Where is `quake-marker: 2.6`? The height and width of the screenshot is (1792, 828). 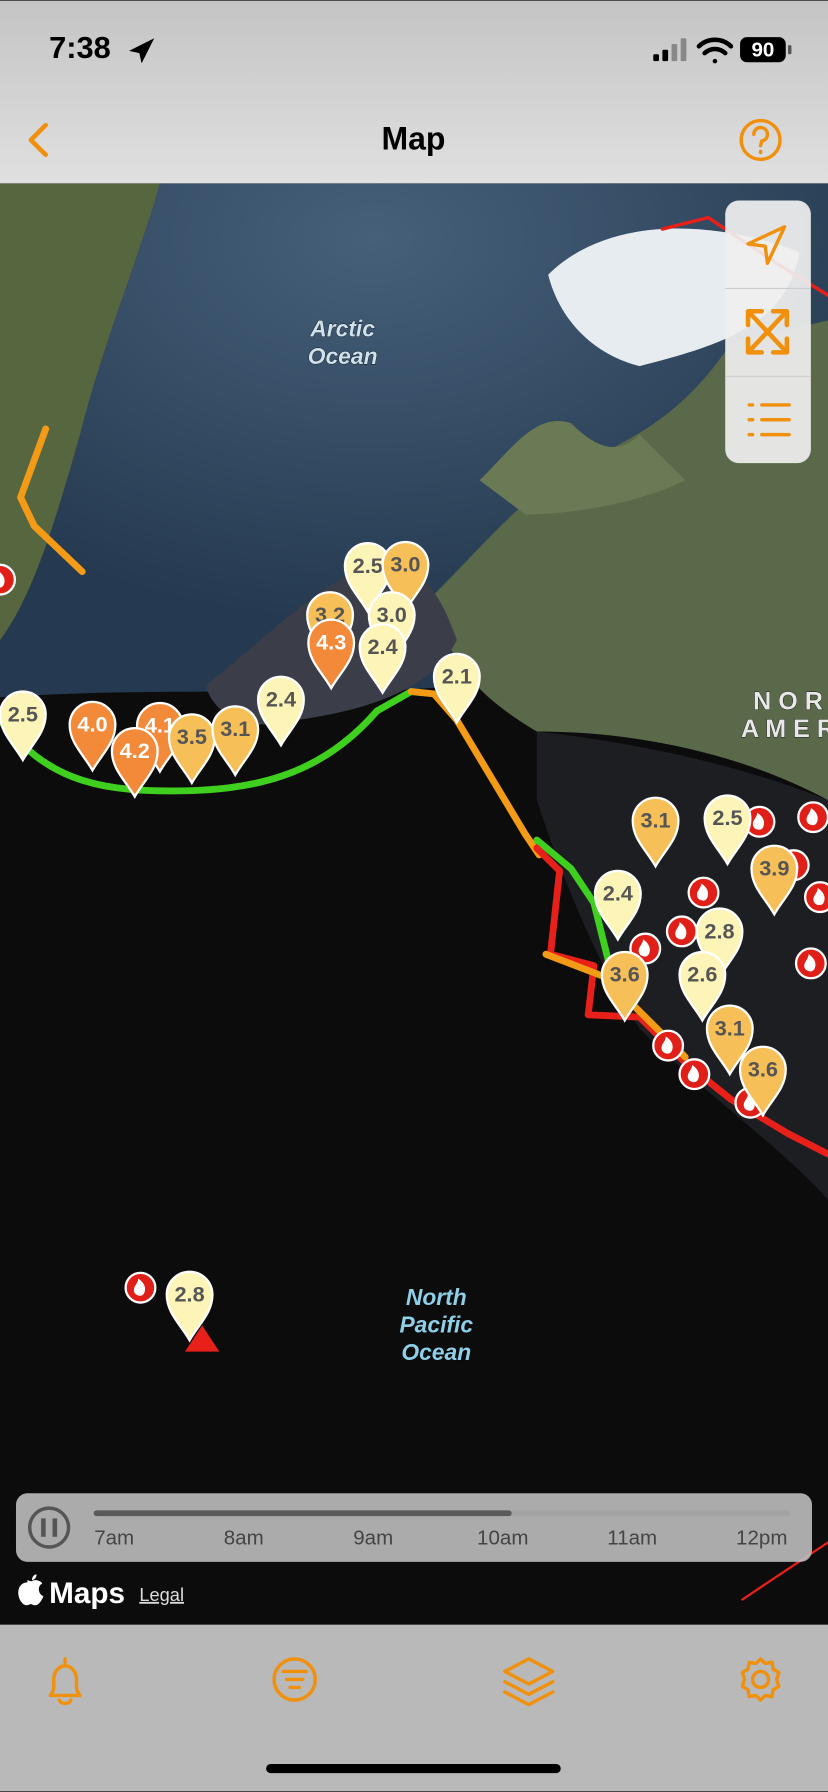
quake-marker: 2.6 is located at coordinates (702, 986).